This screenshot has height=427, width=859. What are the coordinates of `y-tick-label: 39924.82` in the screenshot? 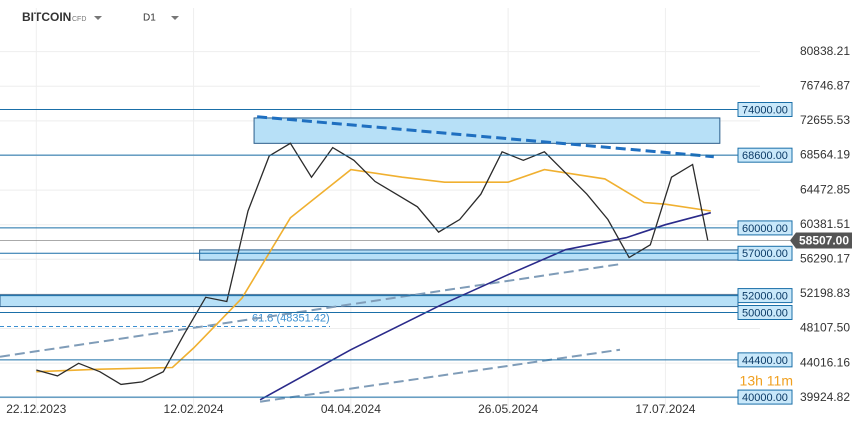 It's located at (825, 397).